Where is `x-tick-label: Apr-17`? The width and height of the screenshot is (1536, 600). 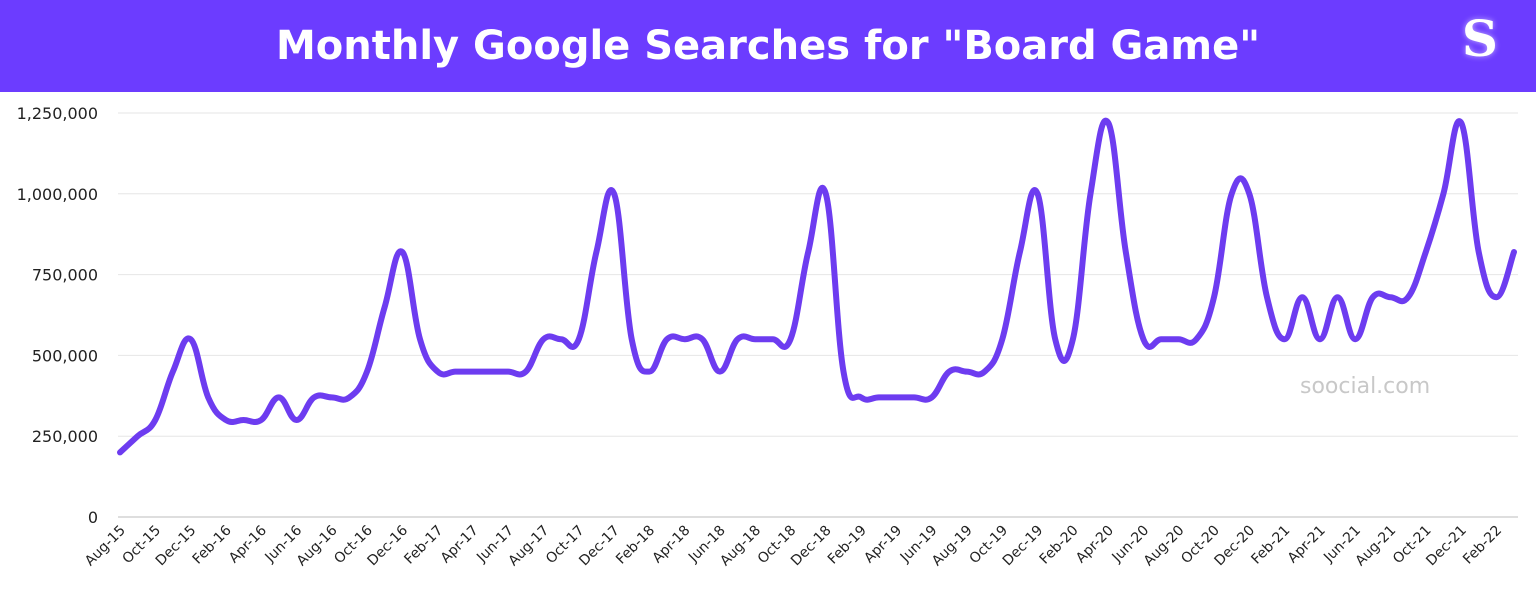
x-tick-label: Apr-17 is located at coordinates (460, 545).